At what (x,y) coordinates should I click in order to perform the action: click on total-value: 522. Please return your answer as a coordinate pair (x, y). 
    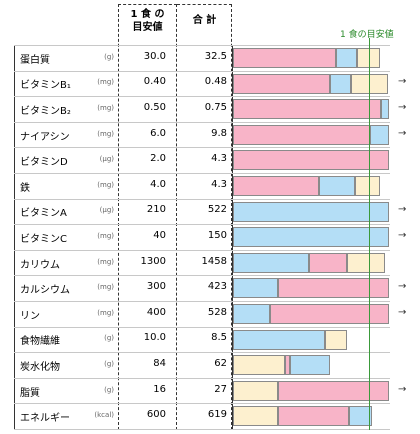
    Looking at the image, I should click on (217, 210).